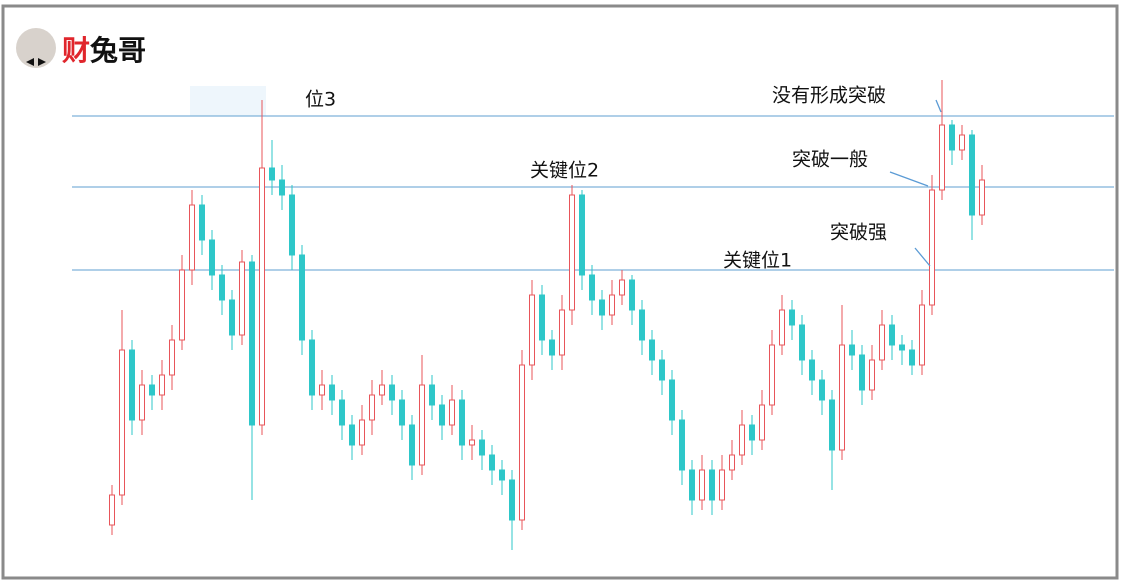 The height and width of the screenshot is (585, 1122). Describe the element at coordinates (829, 96) in the screenshot. I see `annotation: 没有形成突破` at that location.